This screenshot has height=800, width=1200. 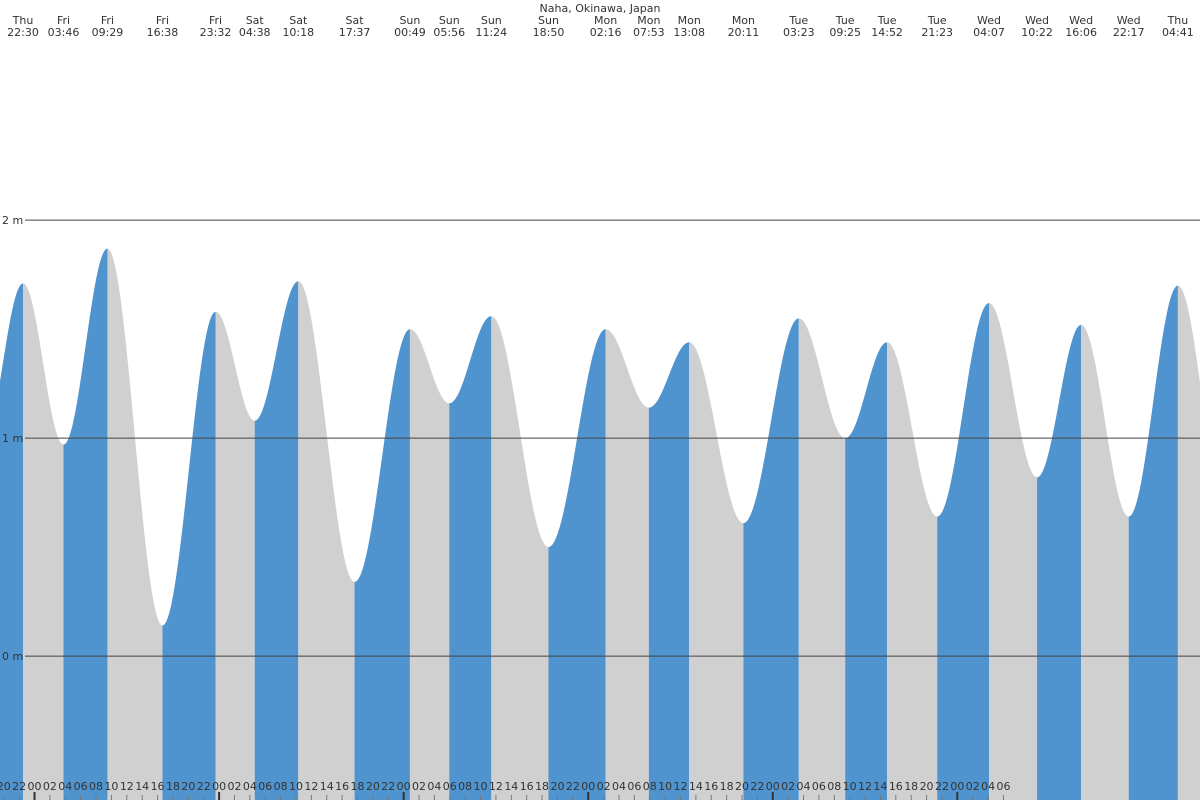 What do you see at coordinates (1037, 32) in the screenshot?
I see `extreme-time: 10:22` at bounding box center [1037, 32].